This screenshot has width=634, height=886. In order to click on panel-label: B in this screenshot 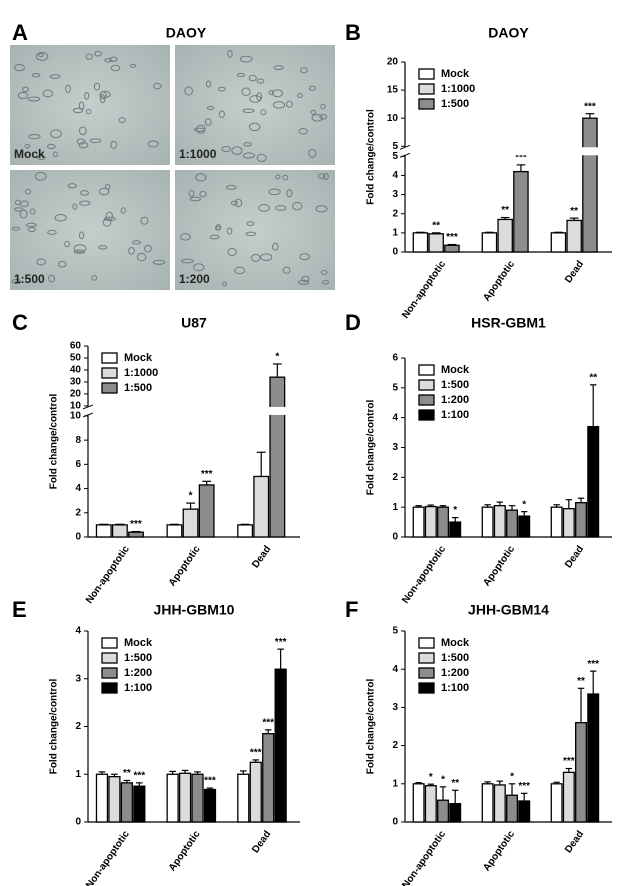, I will do `click(353, 32)`.